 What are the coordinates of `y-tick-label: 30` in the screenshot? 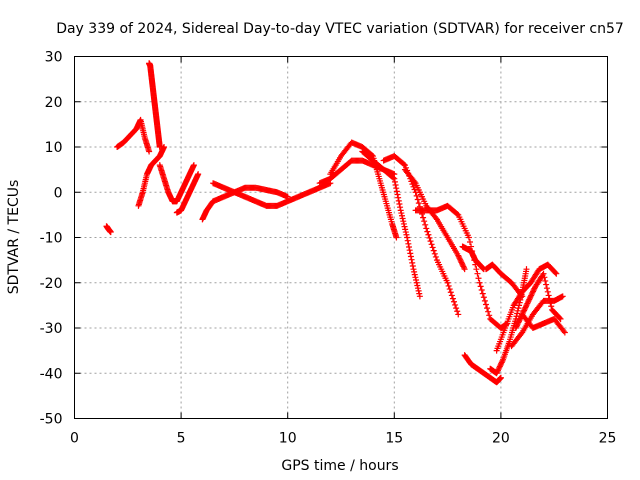 It's located at (54, 58).